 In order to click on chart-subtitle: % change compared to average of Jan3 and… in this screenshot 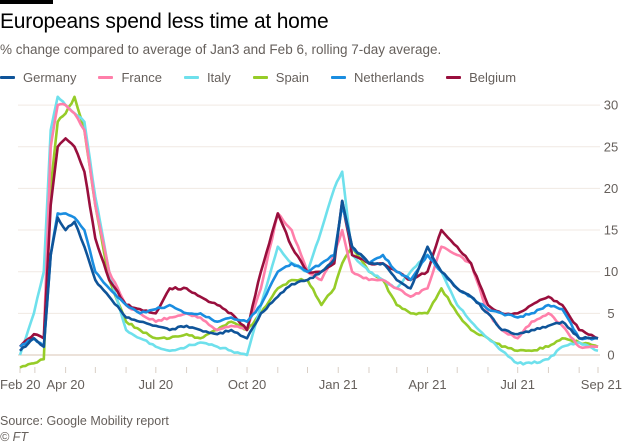, I will do `click(221, 49)`.